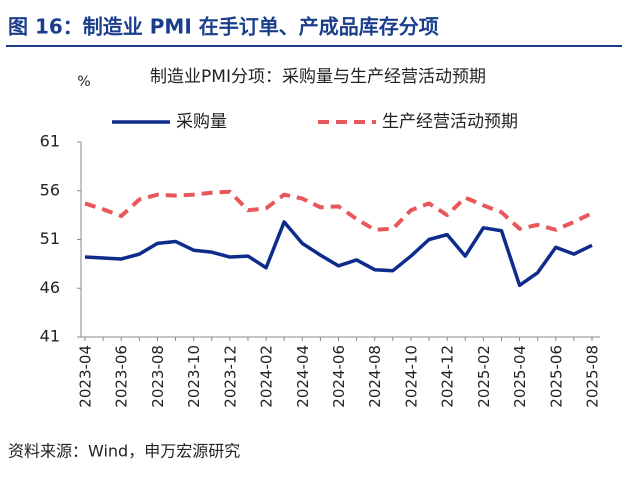 The height and width of the screenshot is (477, 628). What do you see at coordinates (194, 376) in the screenshot?
I see `x-tick-label: 2023-10` at bounding box center [194, 376].